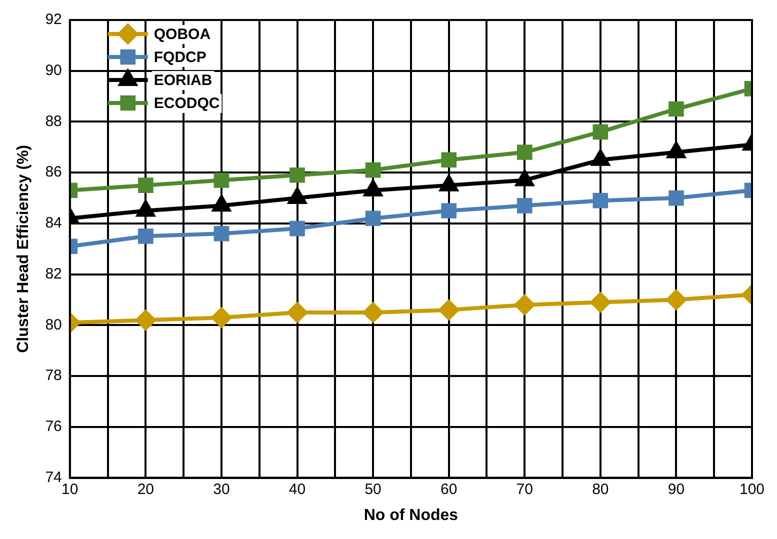 The image size is (777, 539). Describe the element at coordinates (752, 489) in the screenshot. I see `x-tick-label: 100` at that location.